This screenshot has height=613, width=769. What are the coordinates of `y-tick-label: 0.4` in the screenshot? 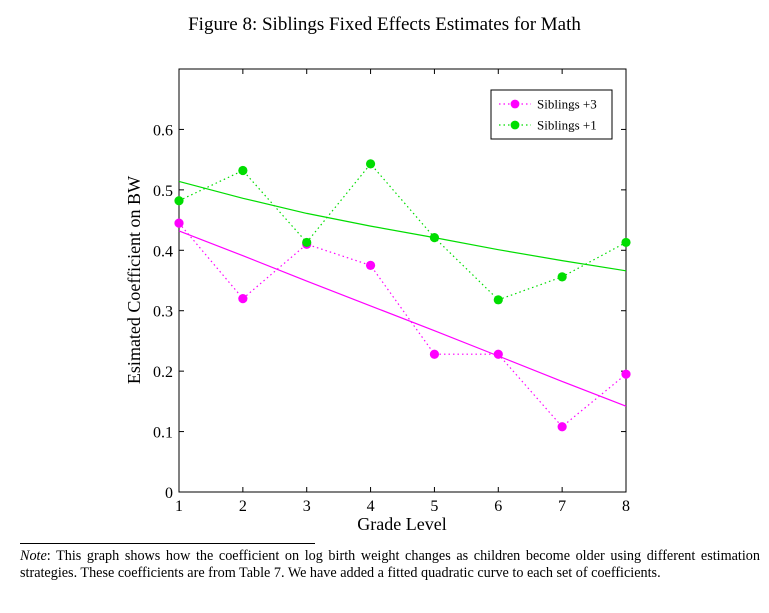 It's located at (163, 251).